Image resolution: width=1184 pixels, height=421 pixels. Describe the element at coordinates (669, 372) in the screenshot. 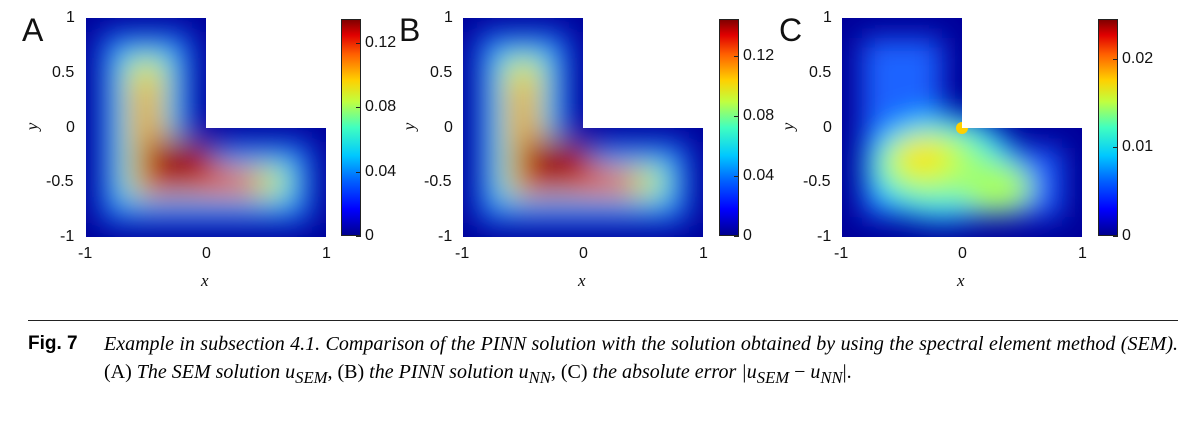

I see `caption-segment: the absolute error |` at that location.